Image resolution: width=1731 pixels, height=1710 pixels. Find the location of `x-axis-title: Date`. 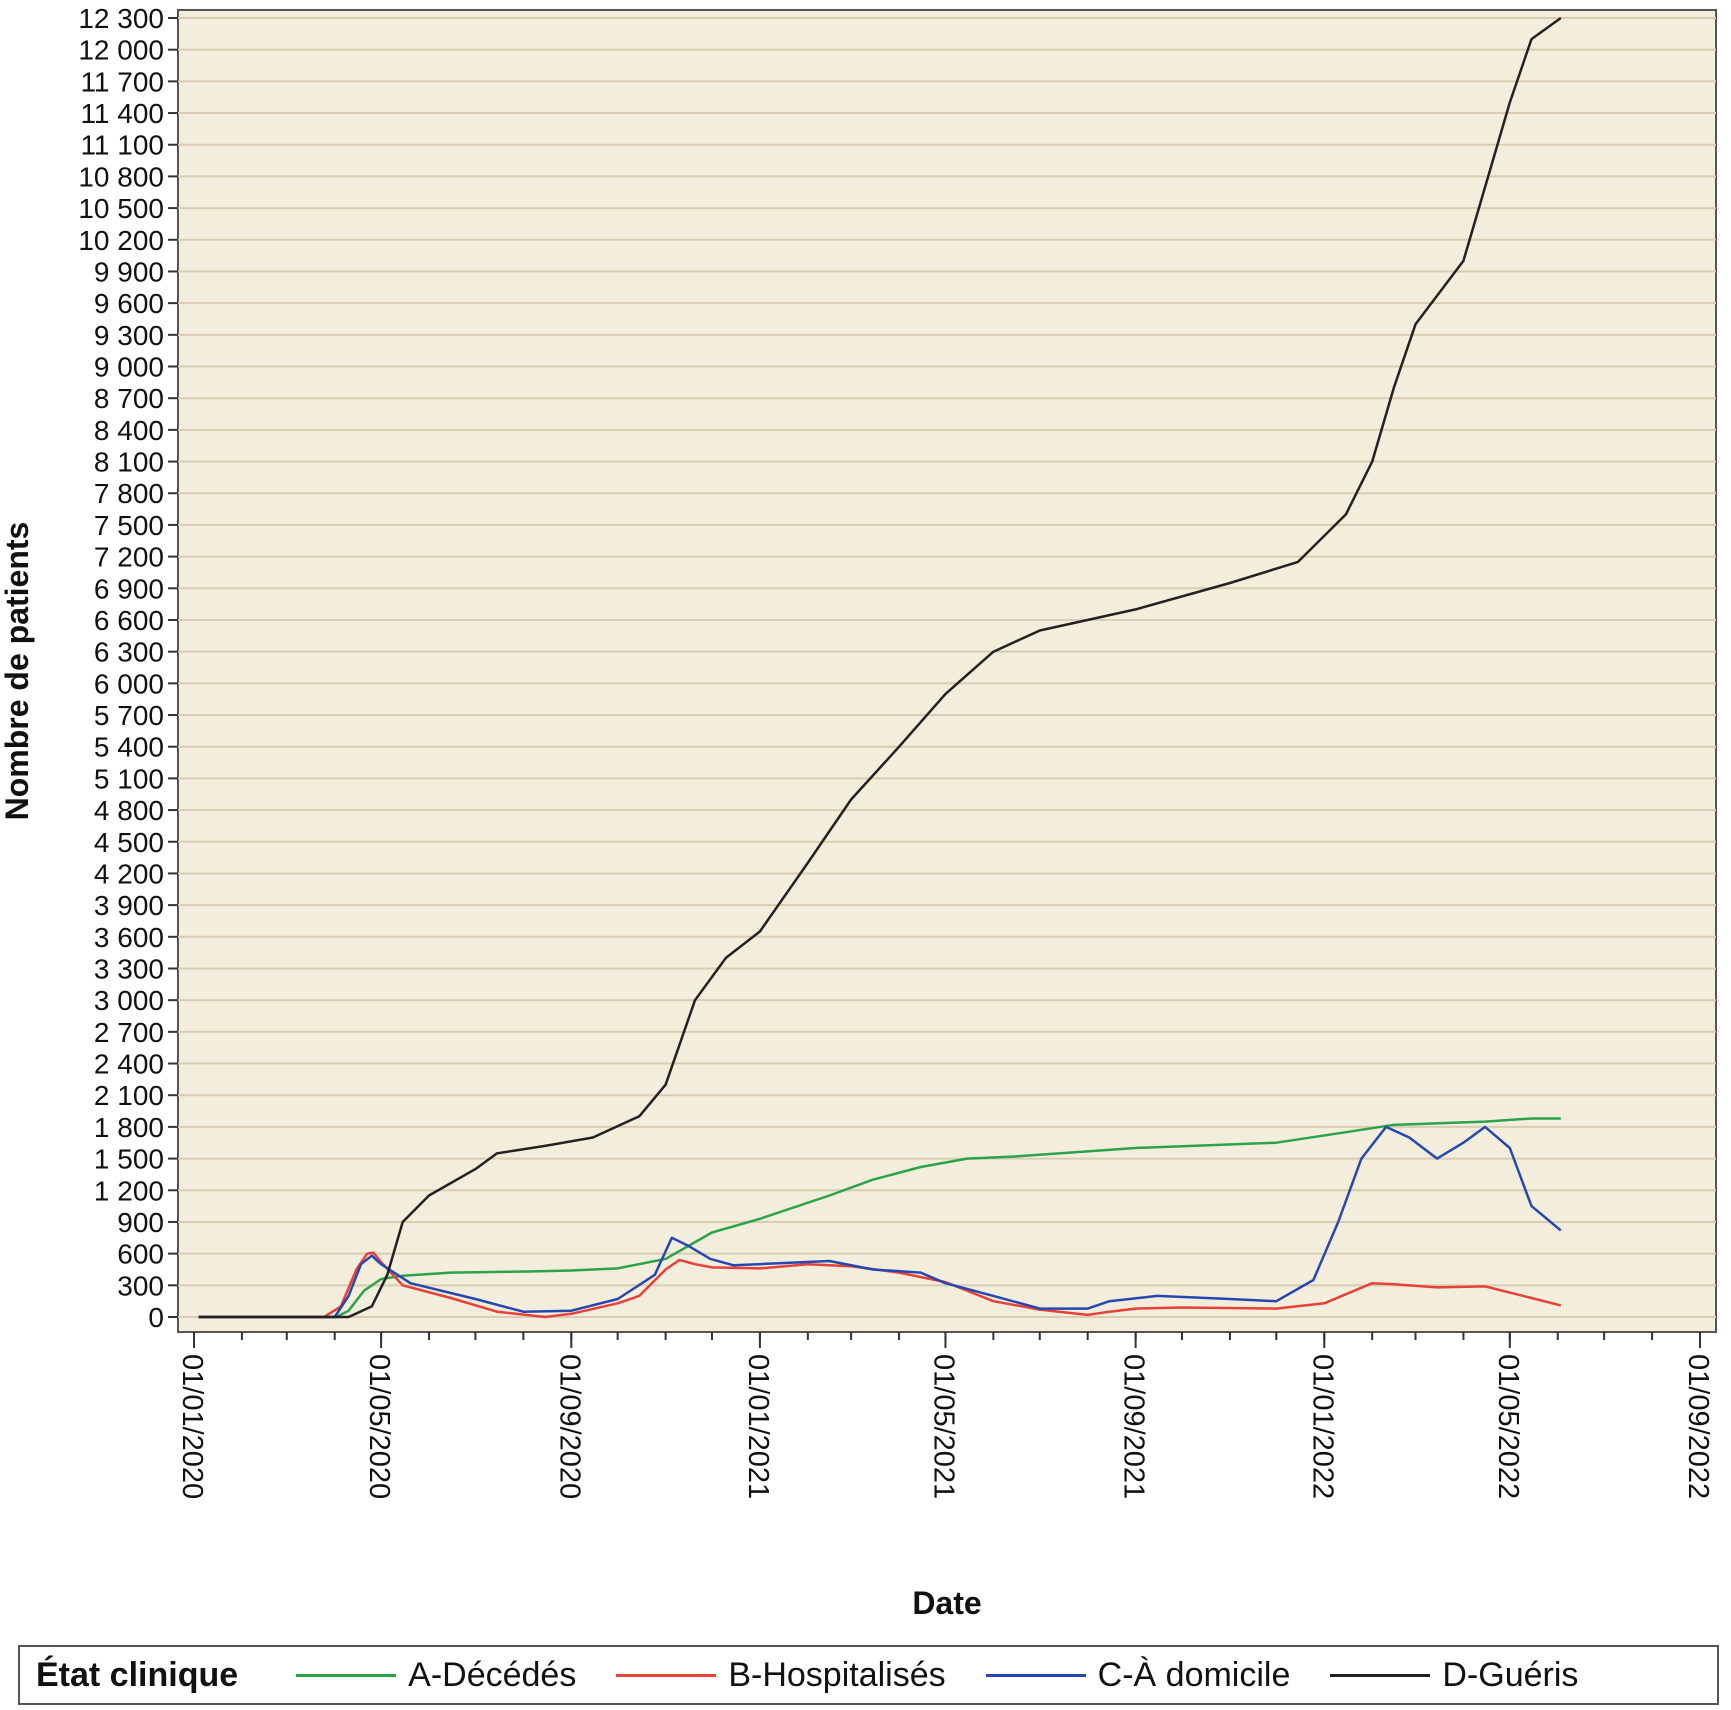

x-axis-title: Date is located at coordinates (946, 1603).